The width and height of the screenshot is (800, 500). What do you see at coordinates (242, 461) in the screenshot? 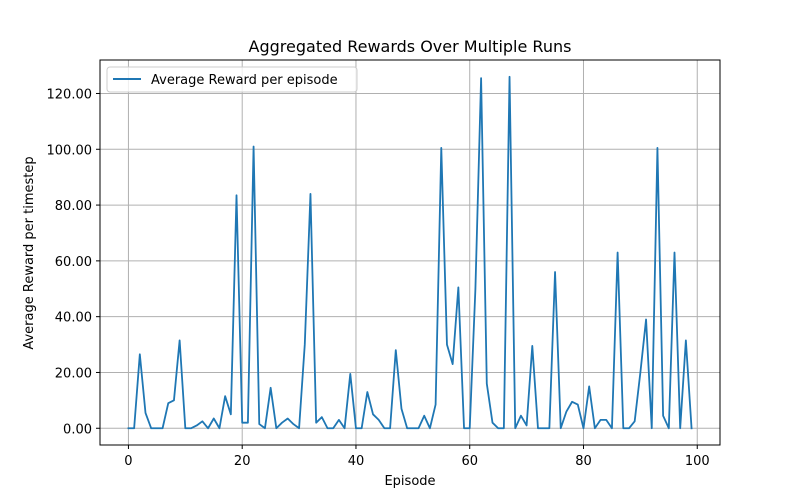
I see `x-tick-label: 20` at bounding box center [242, 461].